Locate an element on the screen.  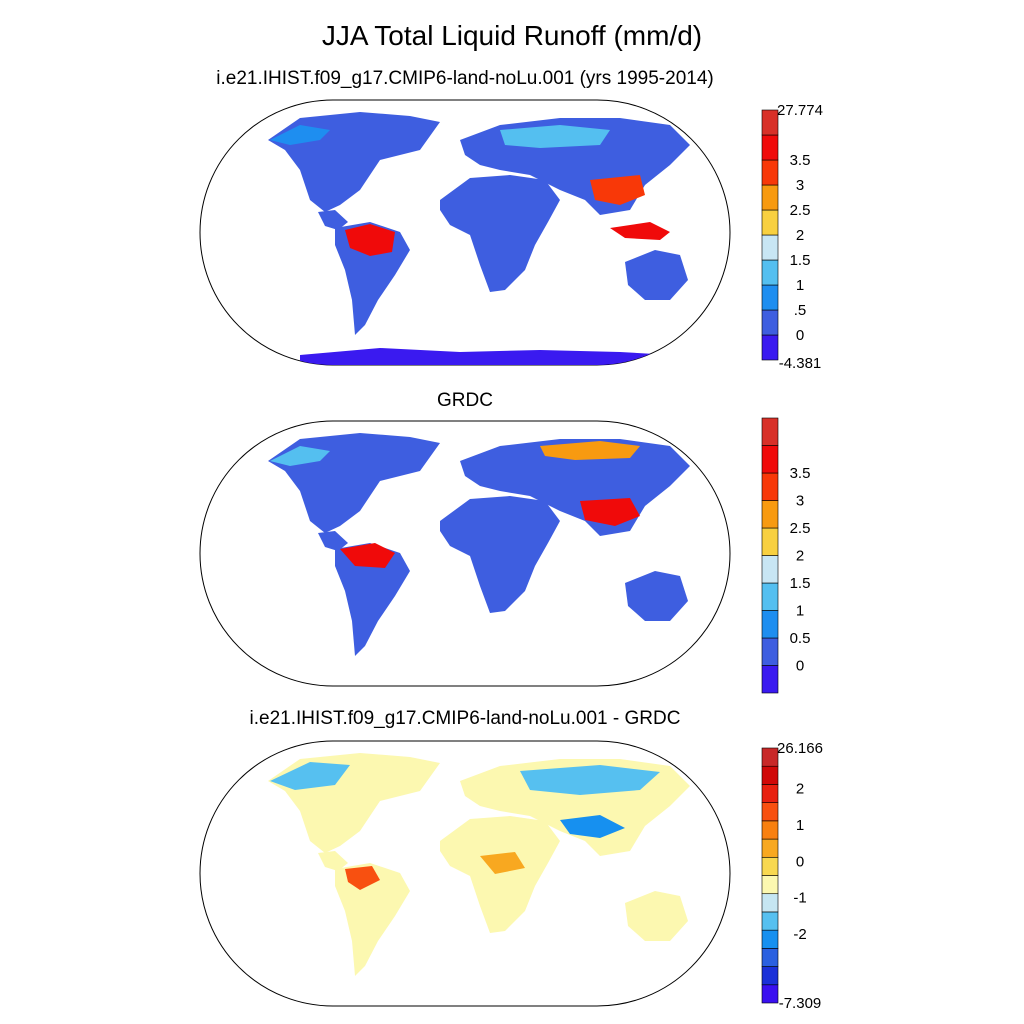
panel-title-grdc: GRDC is located at coordinates (465, 400).